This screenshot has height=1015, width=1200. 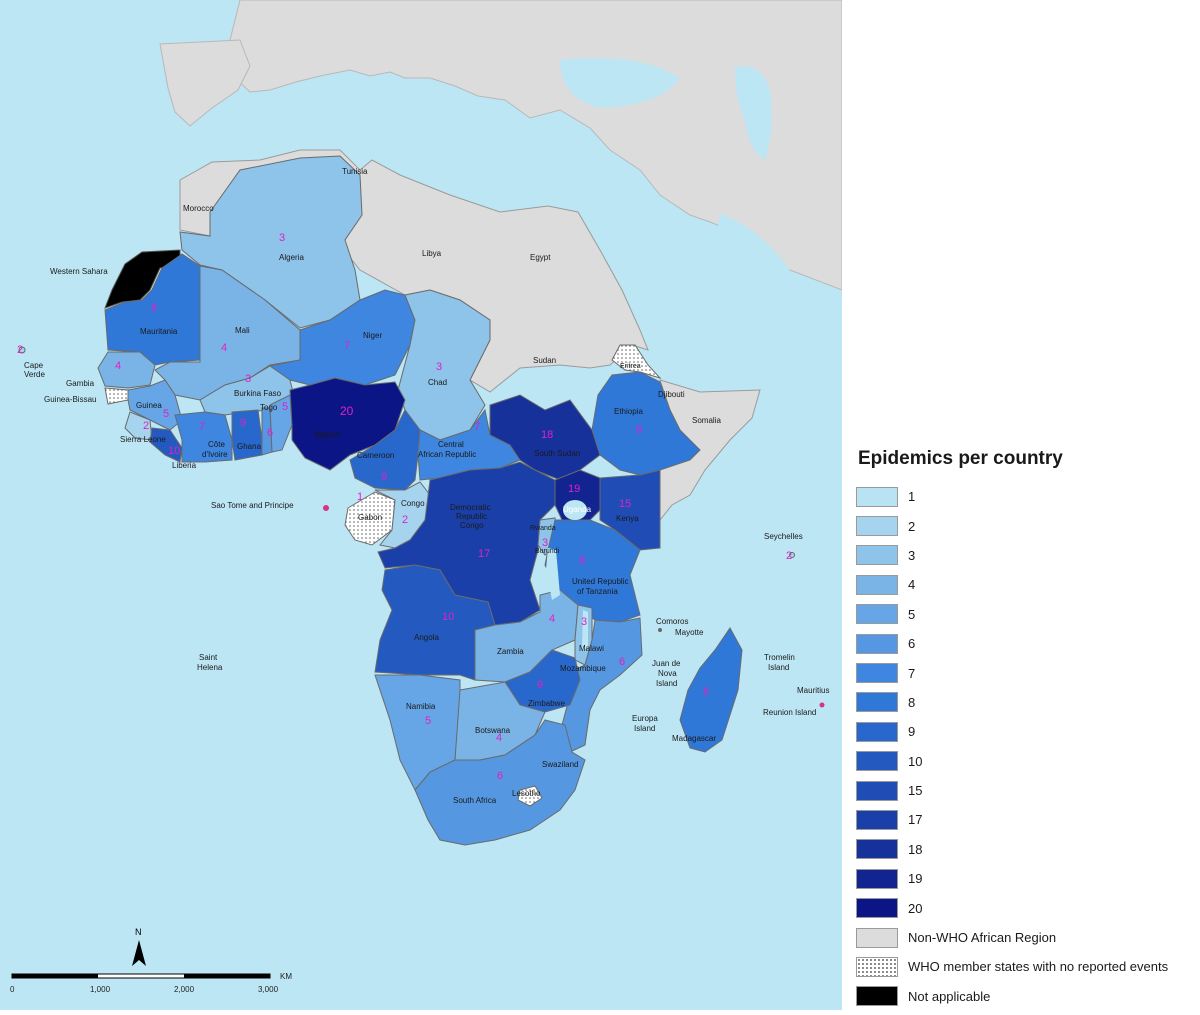 I want to click on place-congo: Congo, so click(x=413, y=503).